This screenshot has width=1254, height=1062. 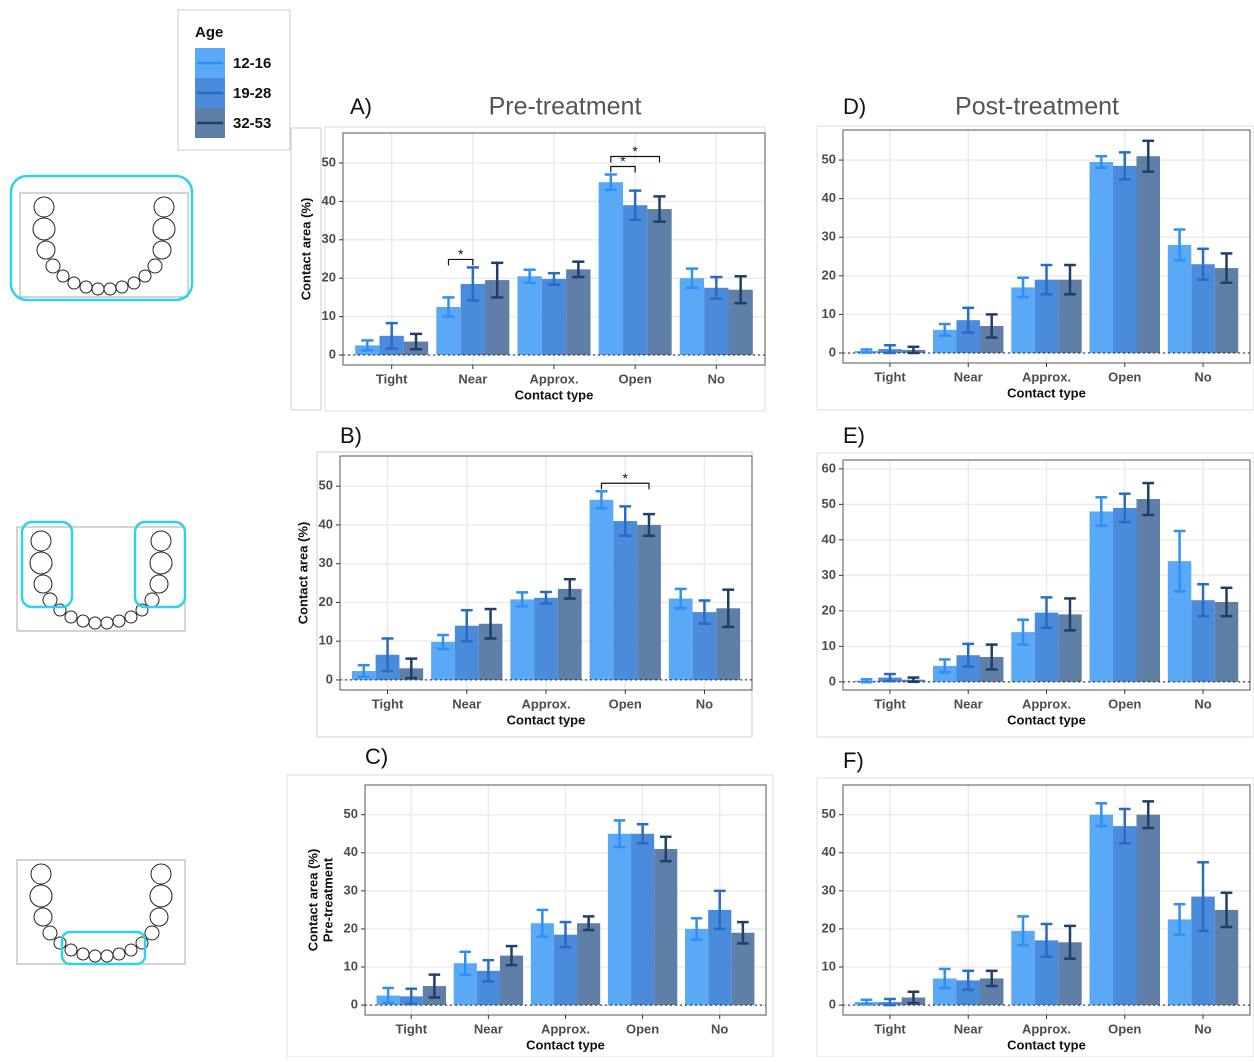 What do you see at coordinates (829, 467) in the screenshot?
I see `y-tick-label: 60` at bounding box center [829, 467].